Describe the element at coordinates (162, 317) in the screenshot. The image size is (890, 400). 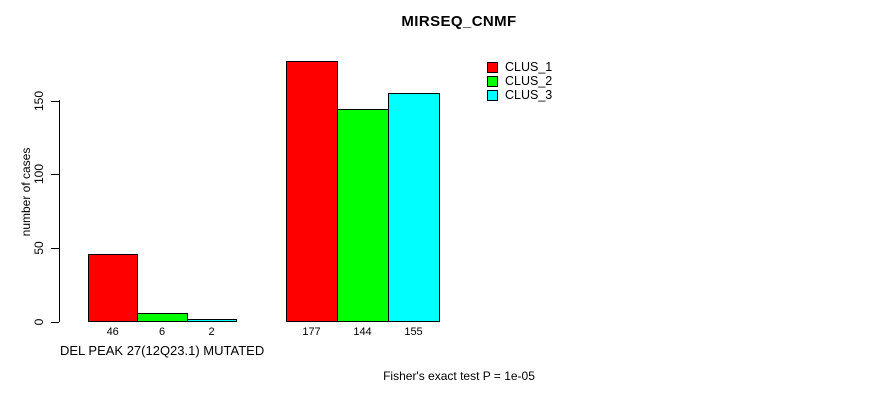
I see `bar-clus_2-group1` at that location.